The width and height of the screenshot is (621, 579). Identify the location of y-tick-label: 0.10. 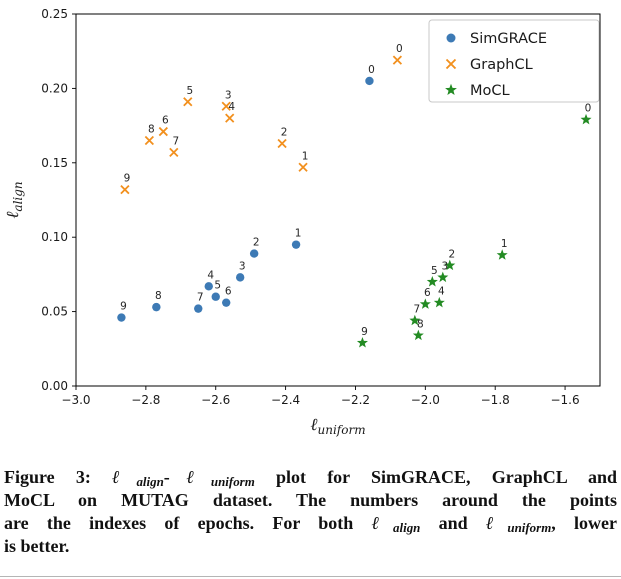
(54, 237).